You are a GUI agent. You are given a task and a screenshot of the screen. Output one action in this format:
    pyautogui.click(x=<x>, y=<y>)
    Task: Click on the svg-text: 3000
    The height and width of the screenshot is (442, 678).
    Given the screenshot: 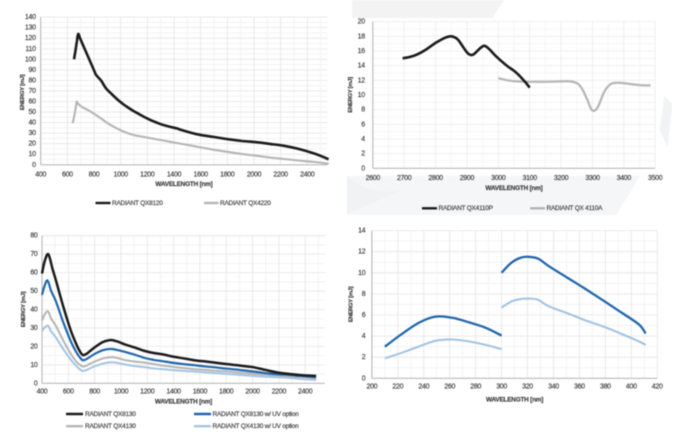 What is the action you would take?
    pyautogui.click(x=498, y=178)
    